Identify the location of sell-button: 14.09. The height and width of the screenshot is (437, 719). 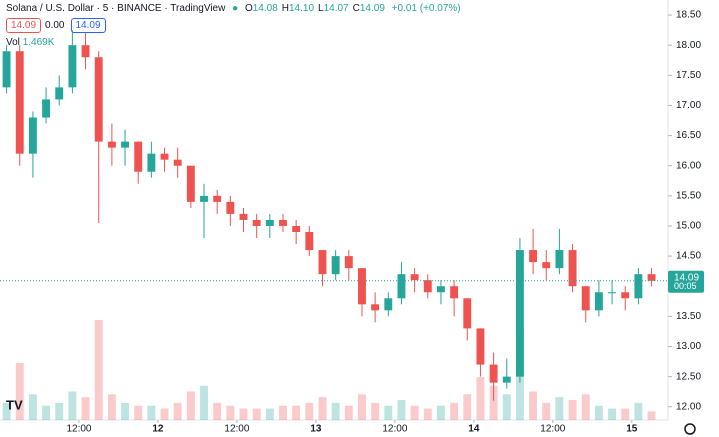
(24, 25).